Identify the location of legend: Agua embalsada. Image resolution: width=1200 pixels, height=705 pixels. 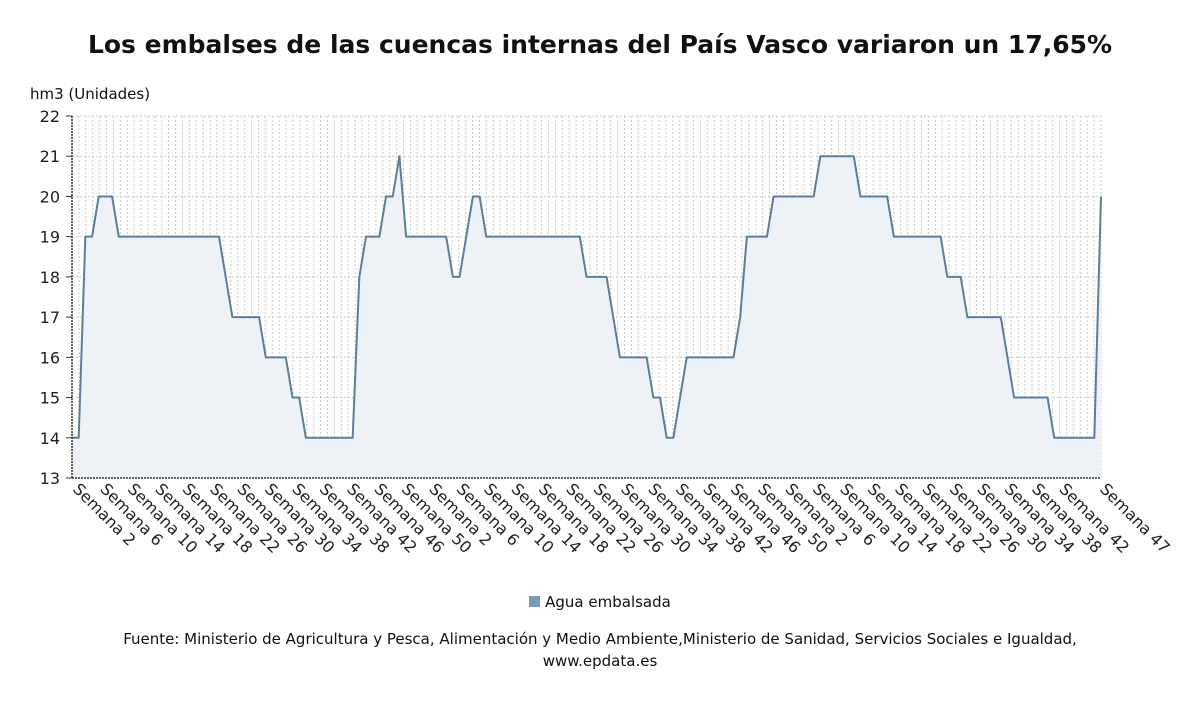
(600, 602).